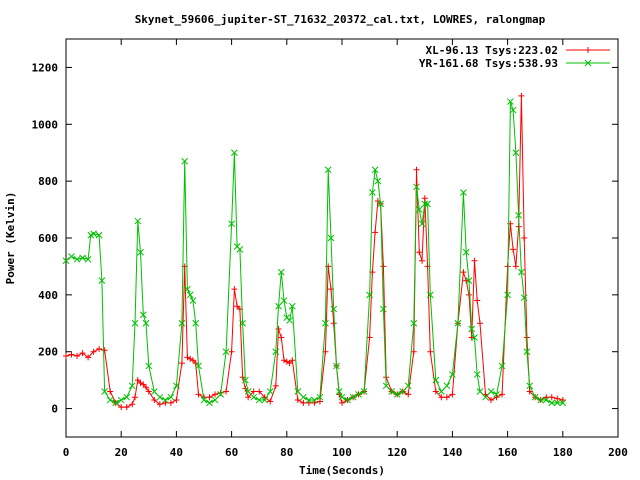 This screenshot has width=640, height=480. I want to click on x-tick-label: 120, so click(397, 452).